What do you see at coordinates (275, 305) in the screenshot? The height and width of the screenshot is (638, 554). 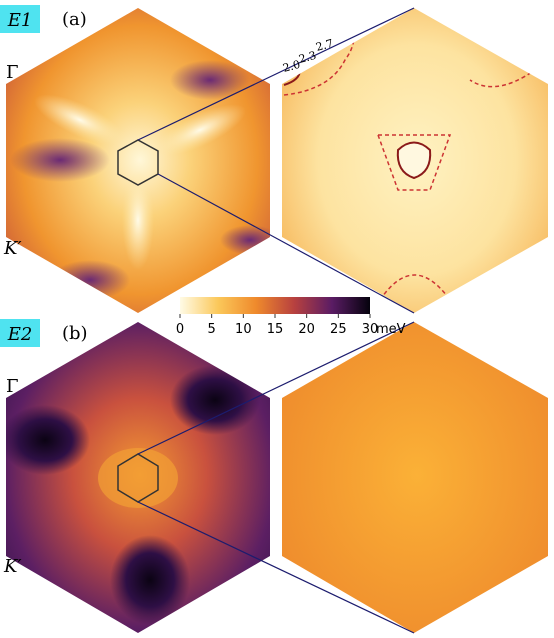 I see `colorbar` at bounding box center [275, 305].